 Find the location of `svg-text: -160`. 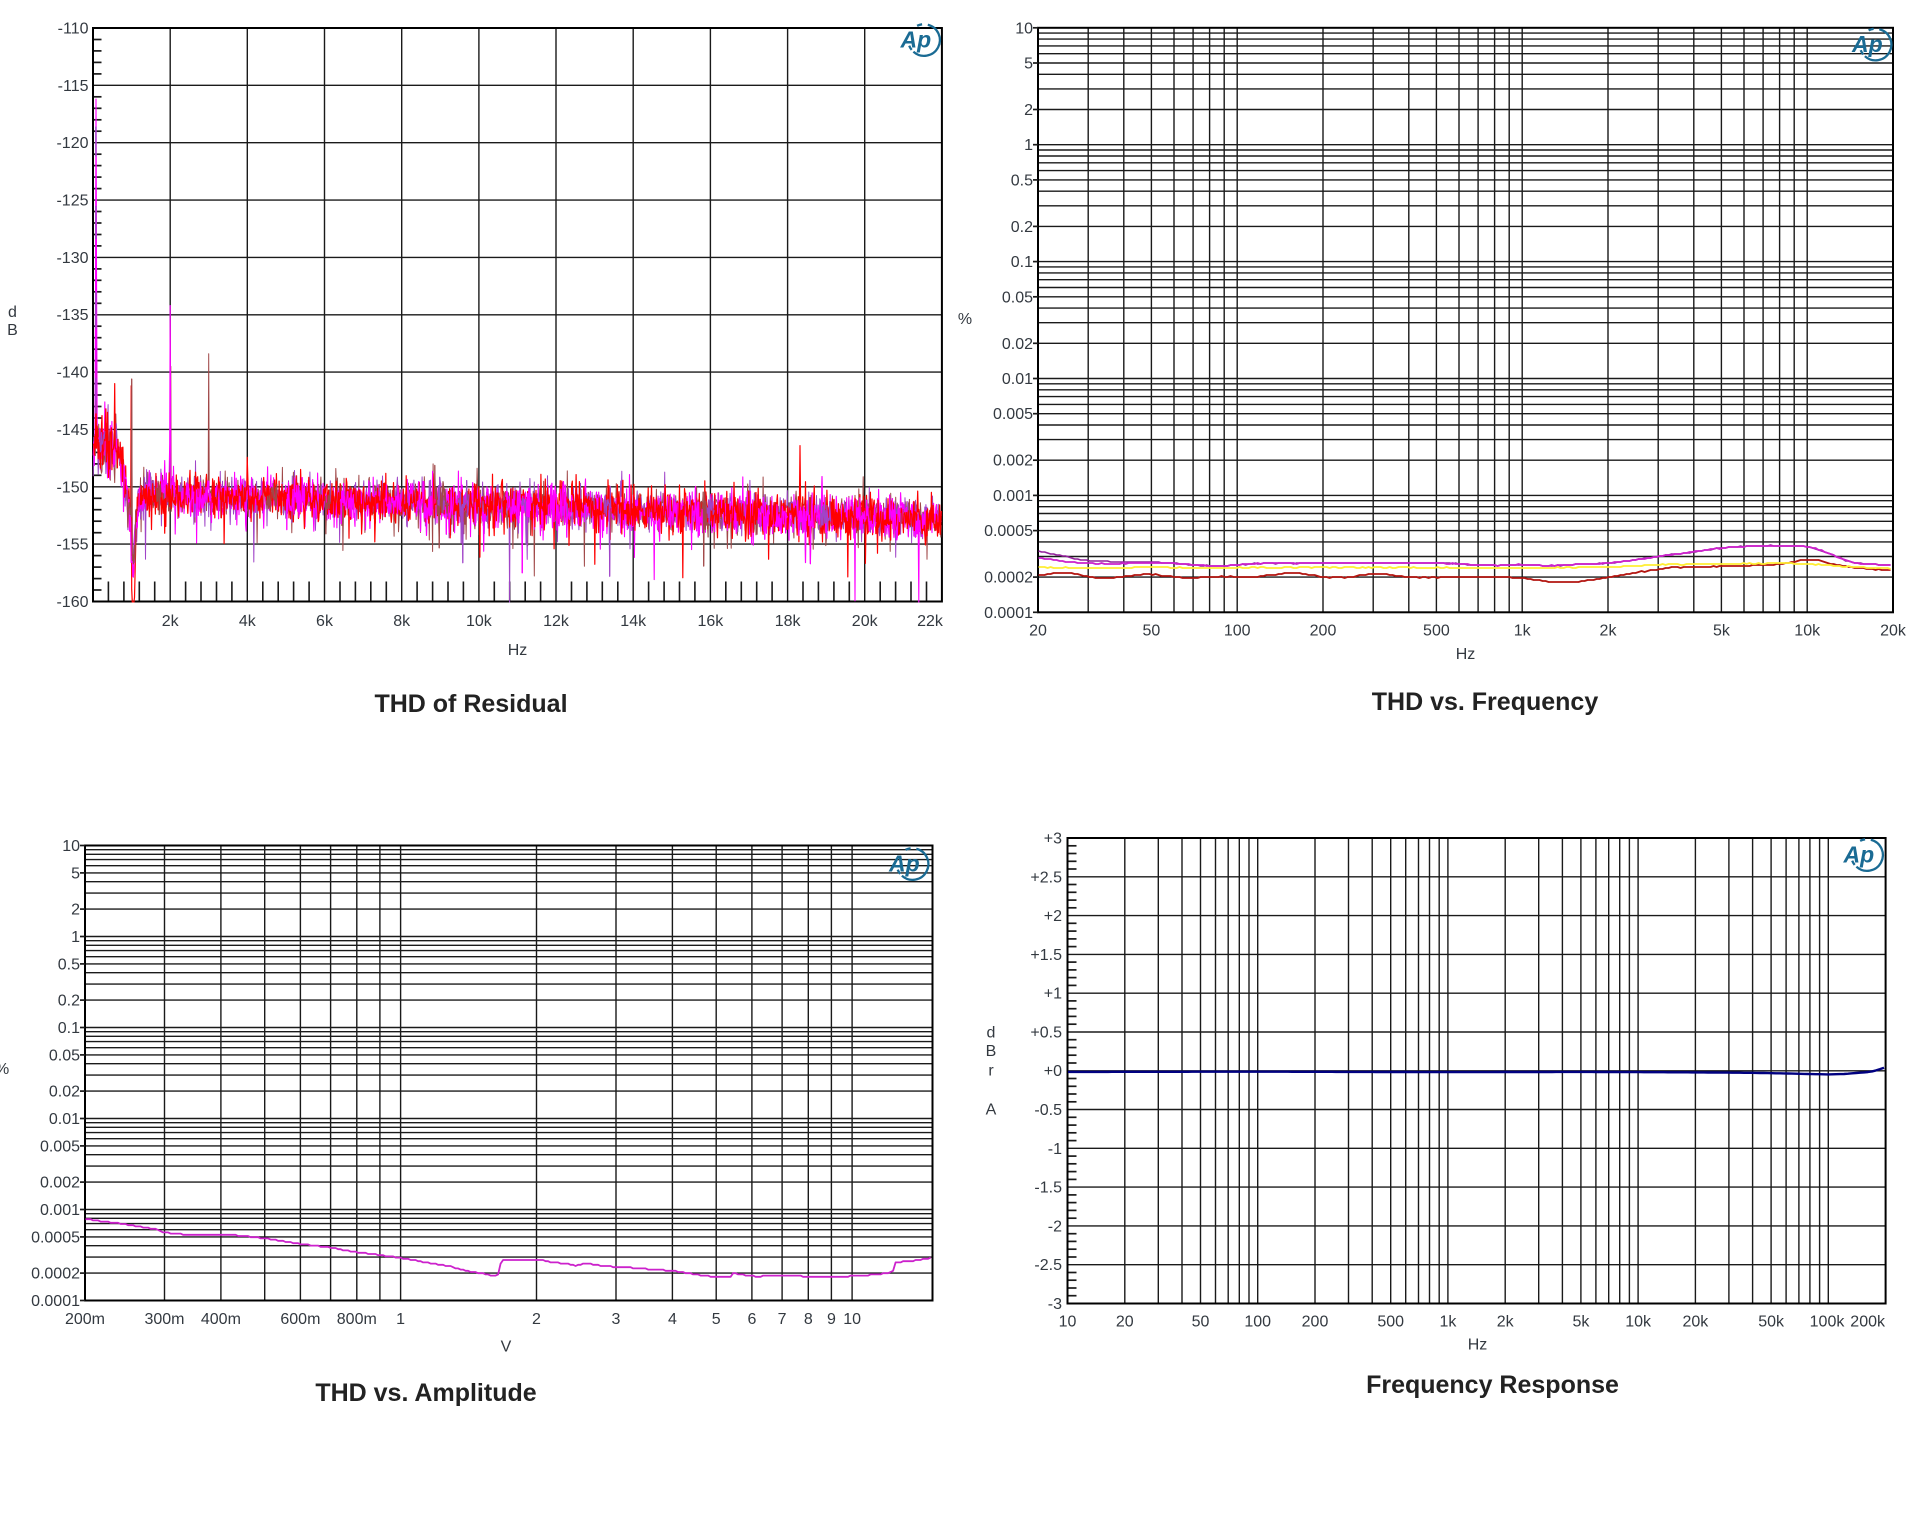

svg-text: -160 is located at coordinates (72, 602).